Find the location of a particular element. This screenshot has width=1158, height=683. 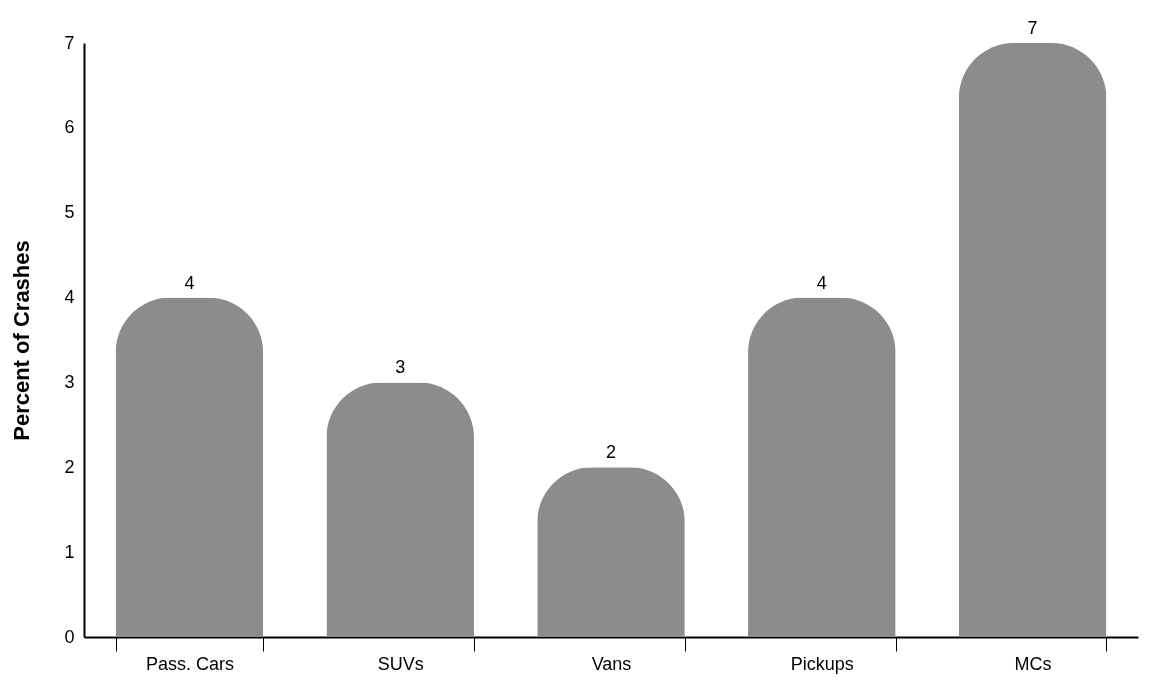

data-label: 3 is located at coordinates (400, 367).